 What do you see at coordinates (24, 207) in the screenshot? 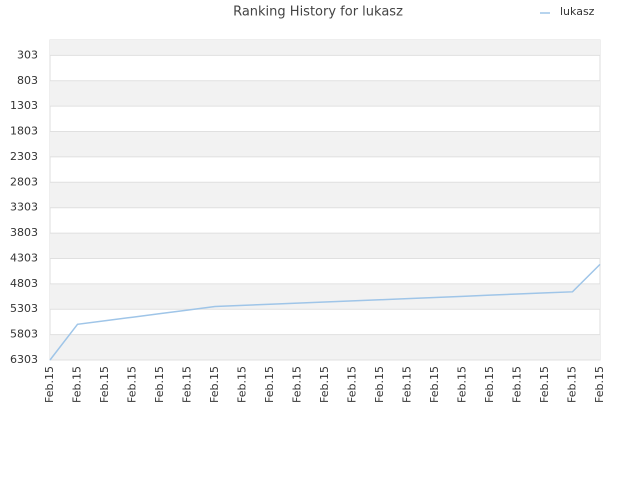
I see `y-tick-label: 3303` at bounding box center [24, 207].